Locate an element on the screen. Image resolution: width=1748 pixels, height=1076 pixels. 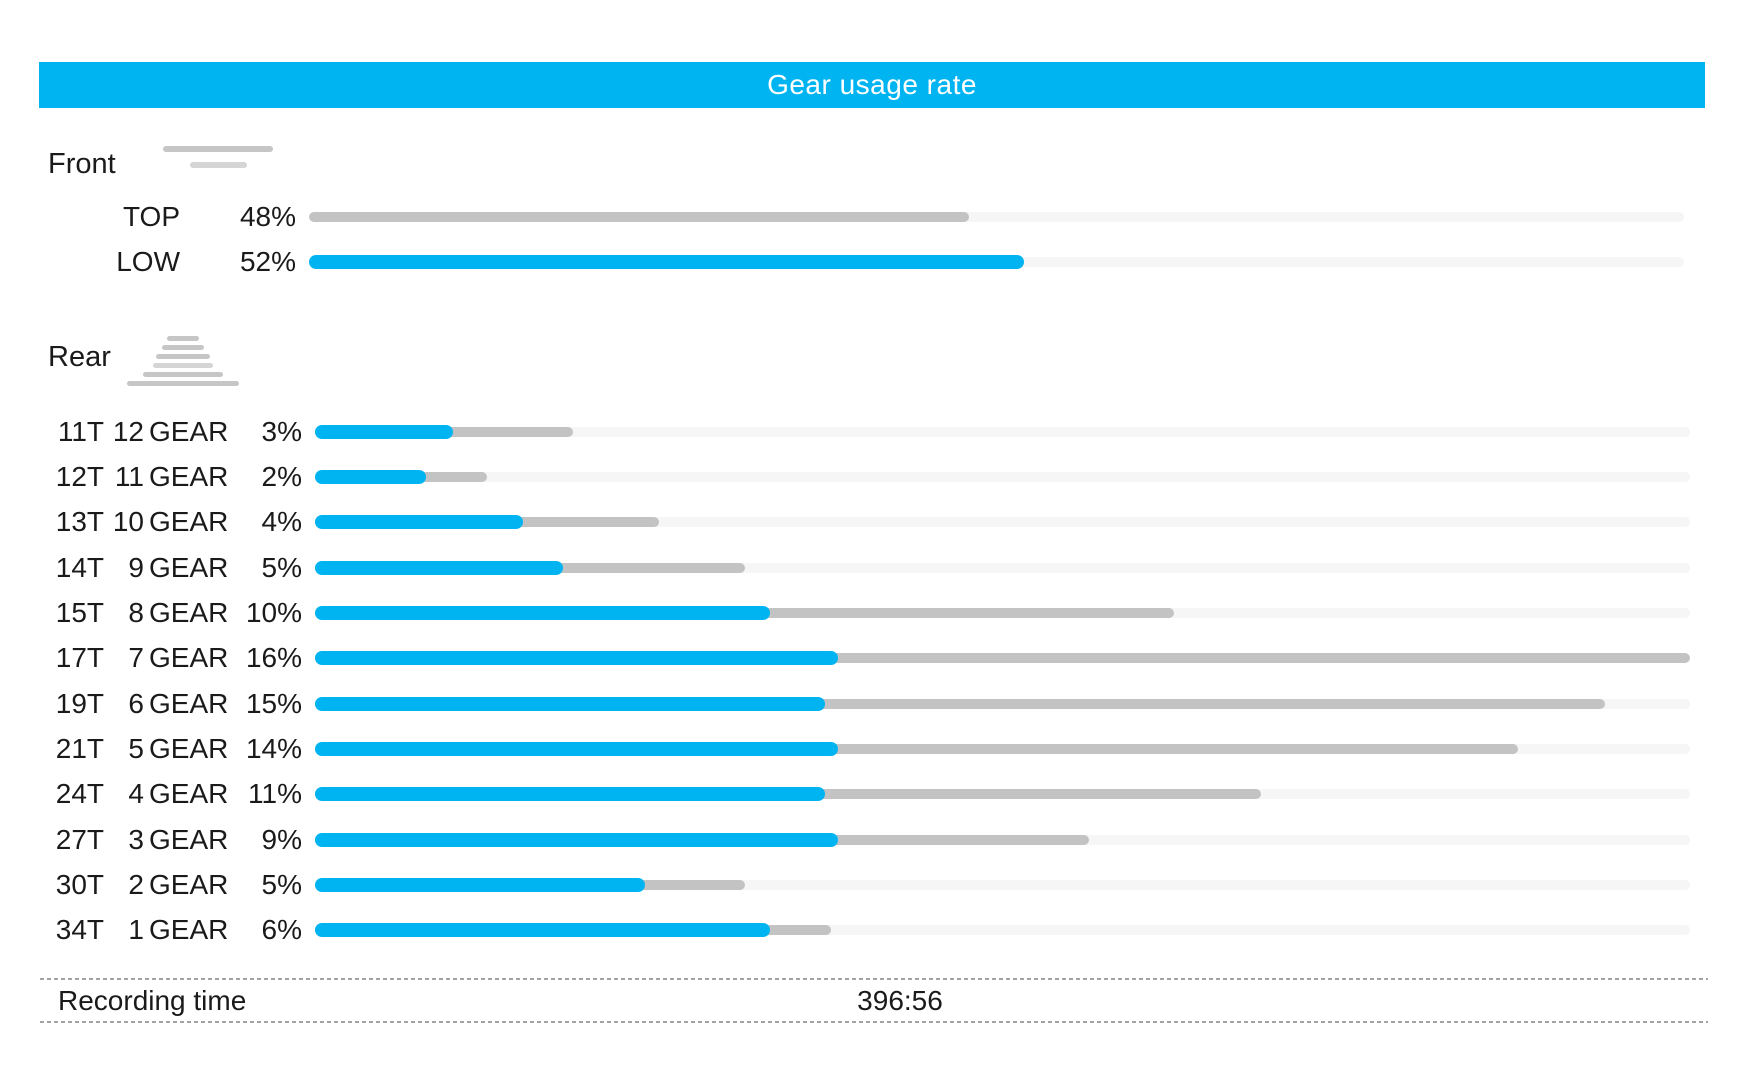
rear-gear-row: 12T 11 GEAR 2% is located at coordinates (865, 476).